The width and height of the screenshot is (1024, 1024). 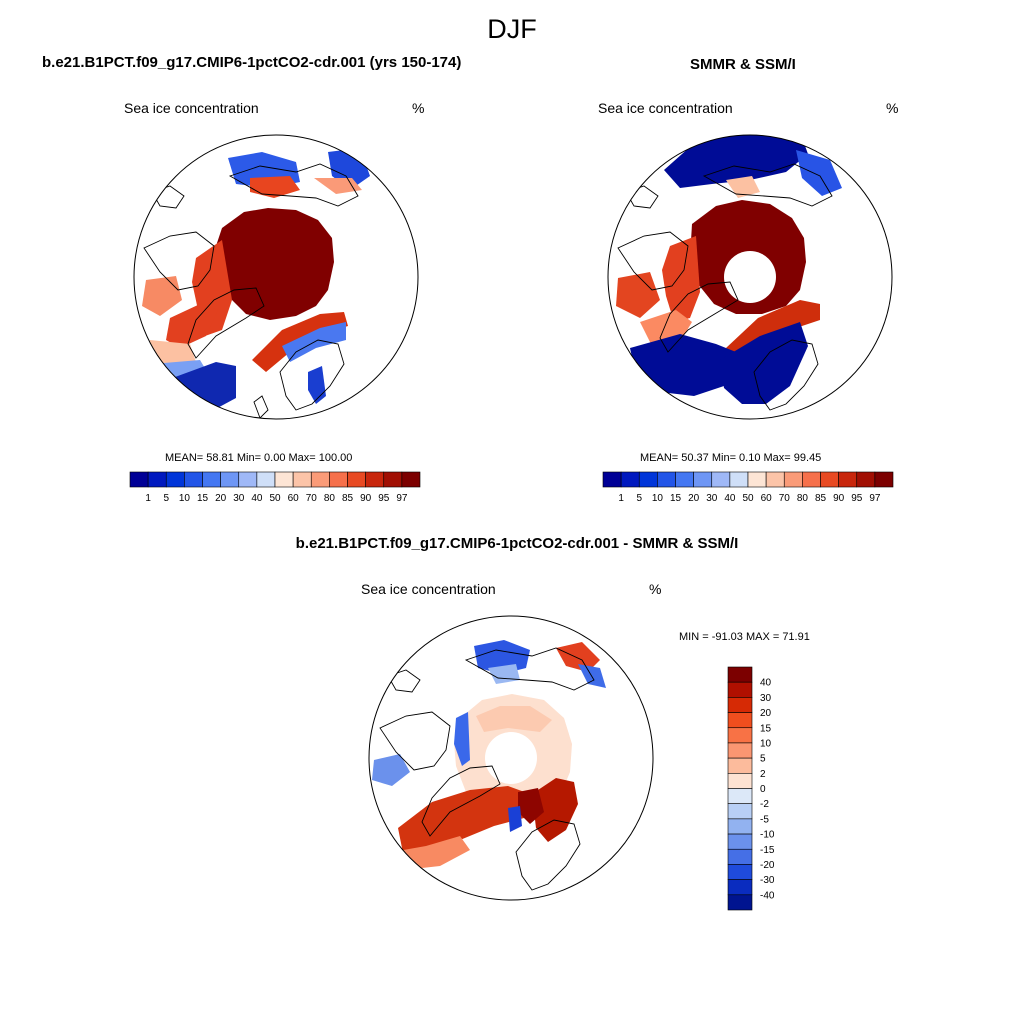 What do you see at coordinates (676, 498) in the screenshot?
I see `colorbar-2-tick-label: 15` at bounding box center [676, 498].